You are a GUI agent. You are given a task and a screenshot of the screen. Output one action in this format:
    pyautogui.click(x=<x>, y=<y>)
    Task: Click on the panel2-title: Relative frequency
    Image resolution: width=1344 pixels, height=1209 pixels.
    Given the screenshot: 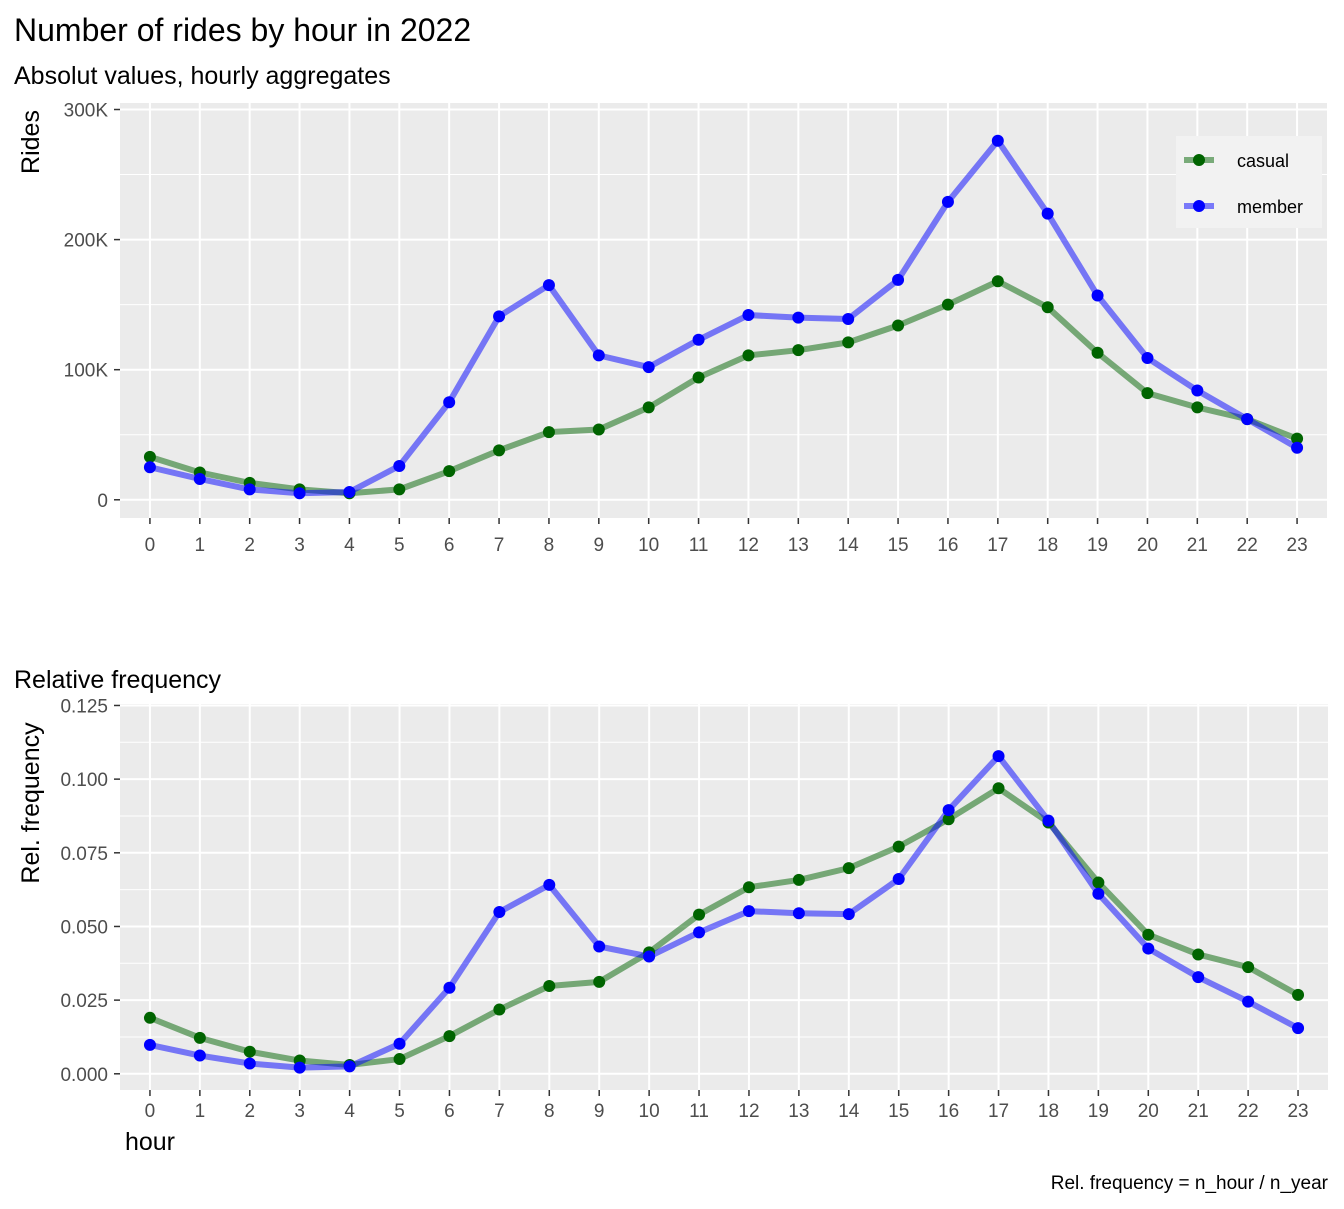 What is the action you would take?
    pyautogui.click(x=118, y=680)
    